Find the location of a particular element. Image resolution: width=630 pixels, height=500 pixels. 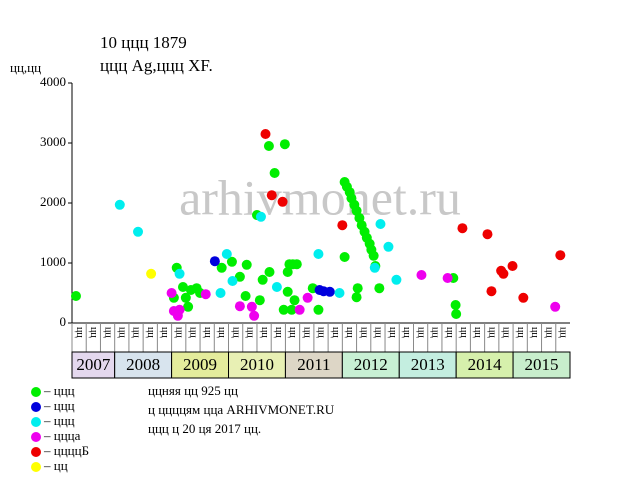

year-label: 2013 is located at coordinates (428, 364).